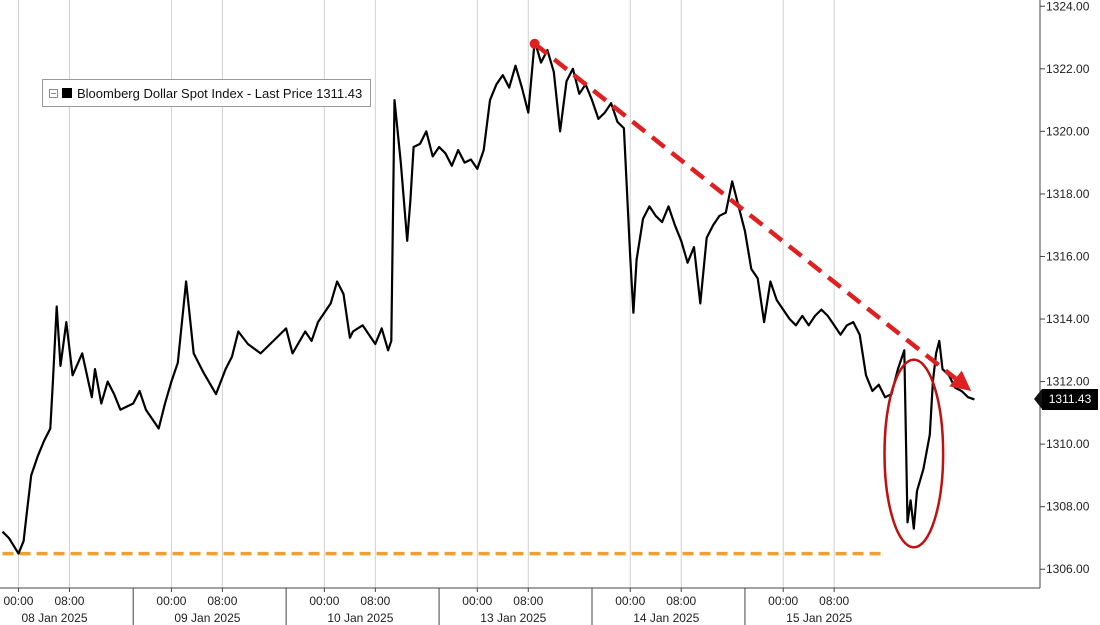  What do you see at coordinates (53, 93) in the screenshot?
I see `legend-toggle-icon` at bounding box center [53, 93].